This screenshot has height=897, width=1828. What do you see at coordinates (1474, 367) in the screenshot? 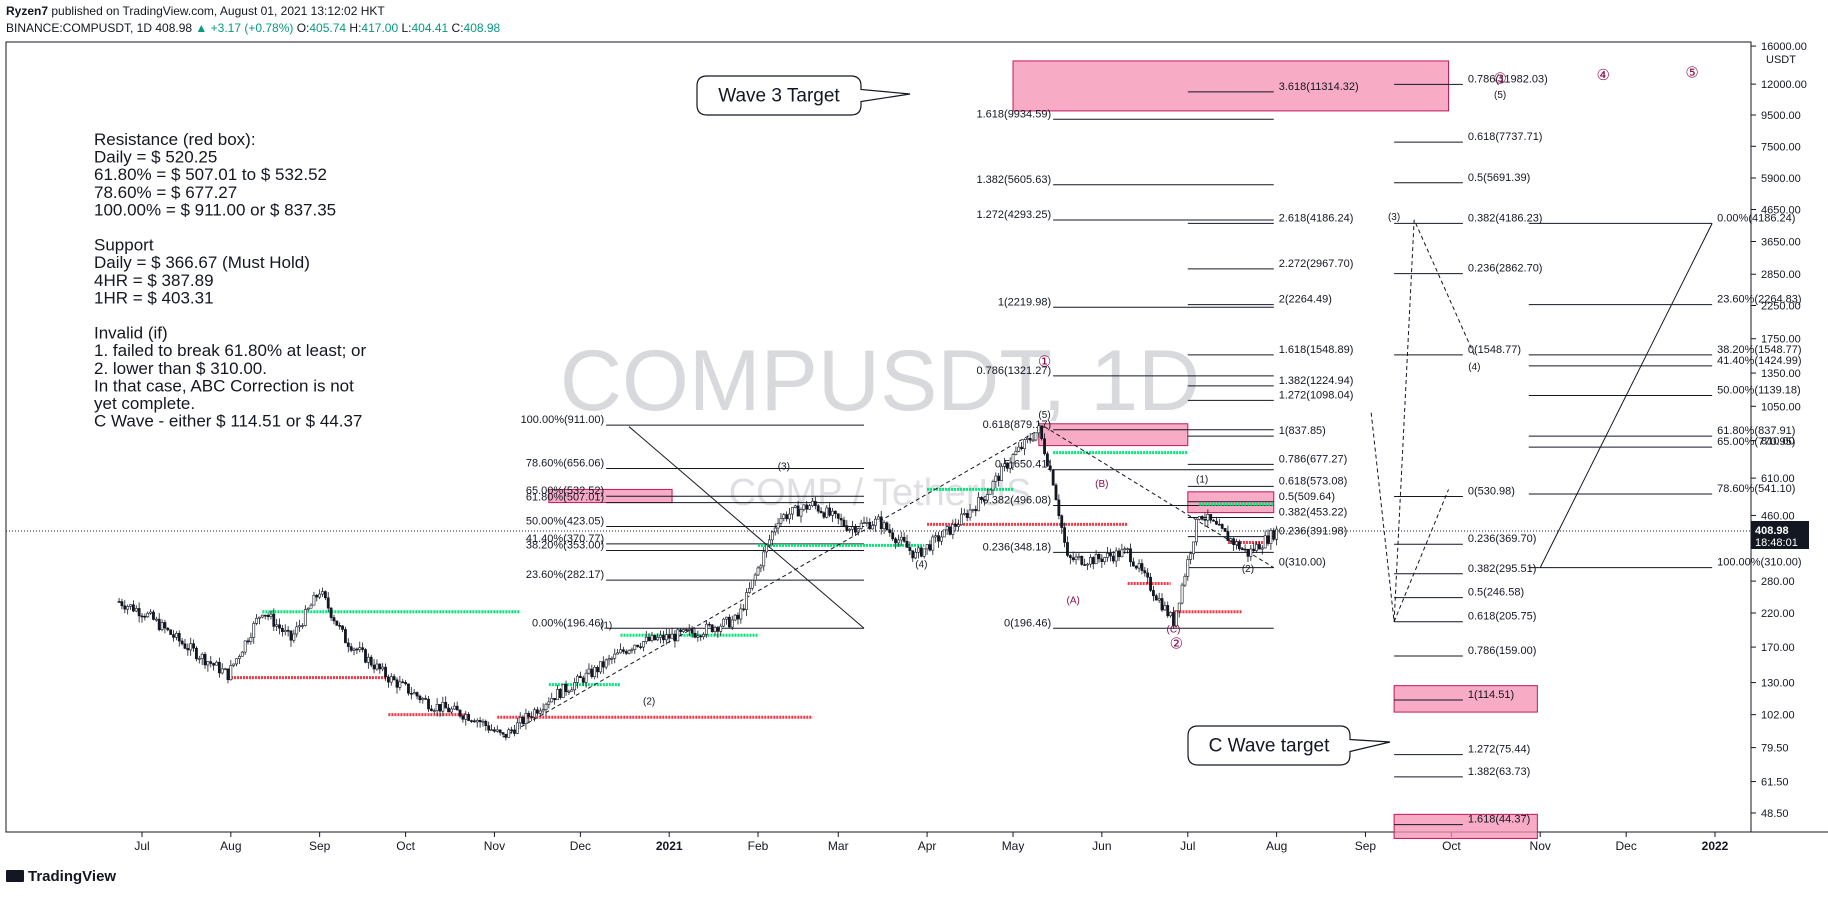
I see `wave-label-minor: (4)` at bounding box center [1474, 367].